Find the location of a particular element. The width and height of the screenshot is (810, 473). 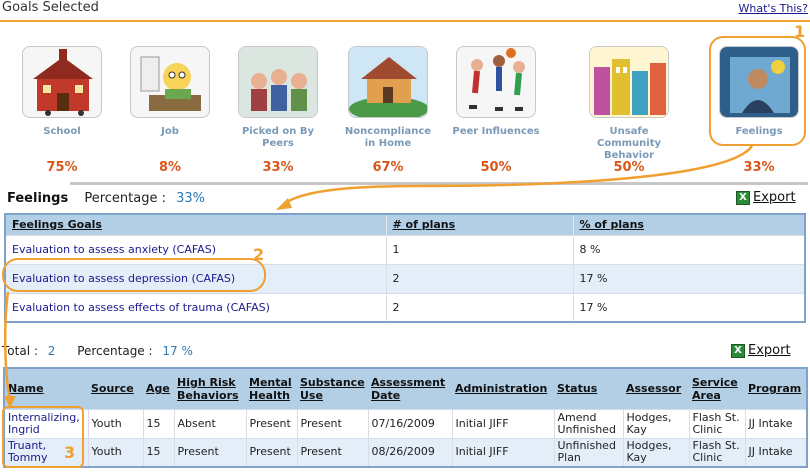

status-cell: Unfinished Plan is located at coordinates (588, 452).